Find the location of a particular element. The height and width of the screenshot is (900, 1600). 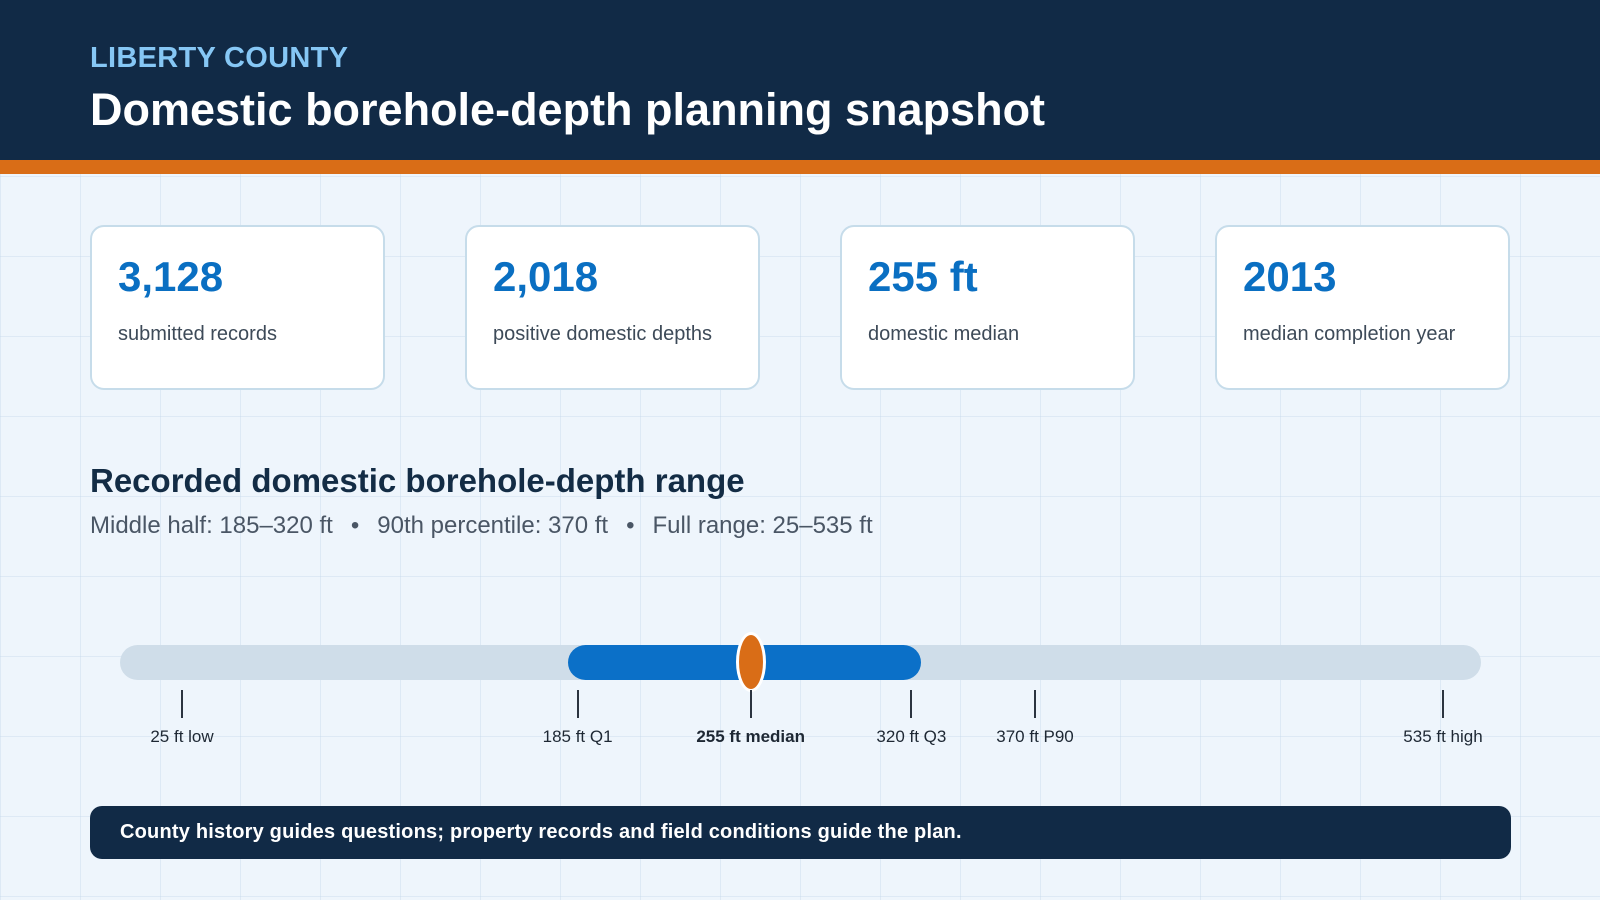

stat-card-completion-year: 2013 median completion year is located at coordinates (1362, 307).